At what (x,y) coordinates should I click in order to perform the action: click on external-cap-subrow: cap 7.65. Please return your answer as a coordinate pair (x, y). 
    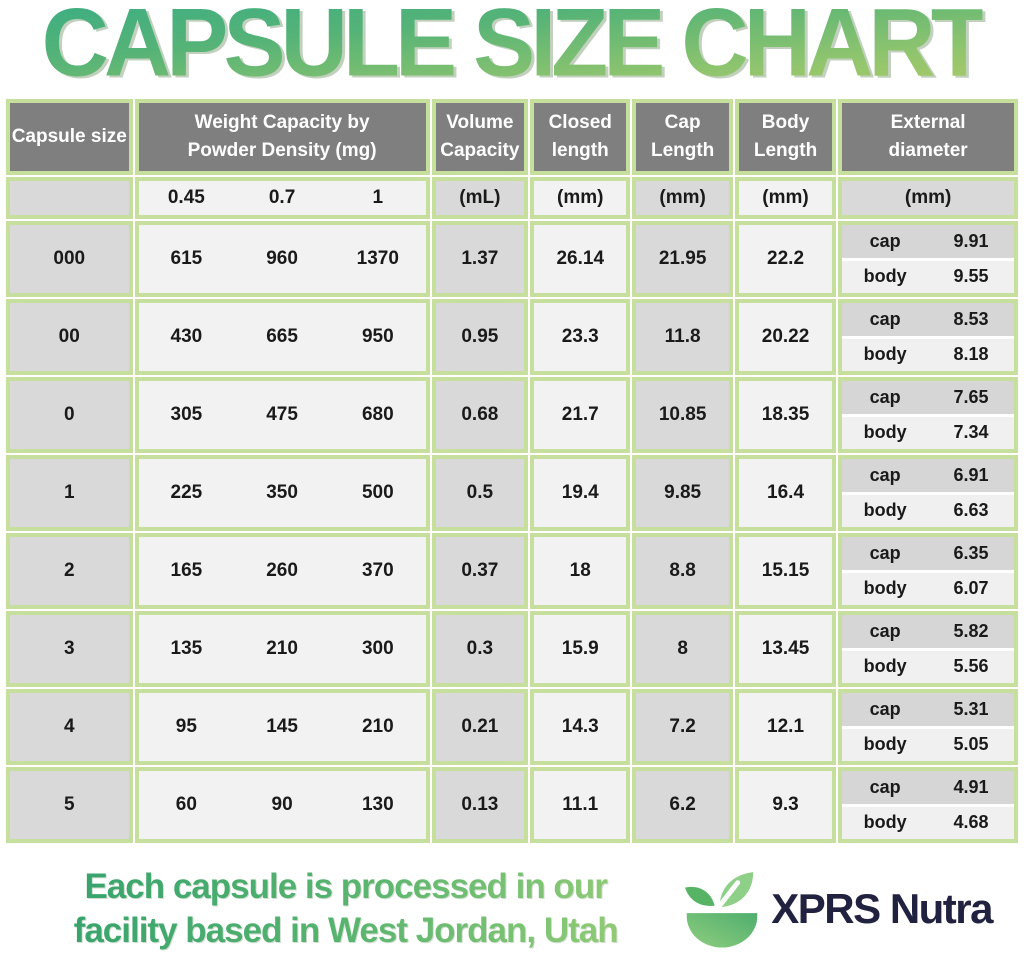
    Looking at the image, I should click on (928, 397).